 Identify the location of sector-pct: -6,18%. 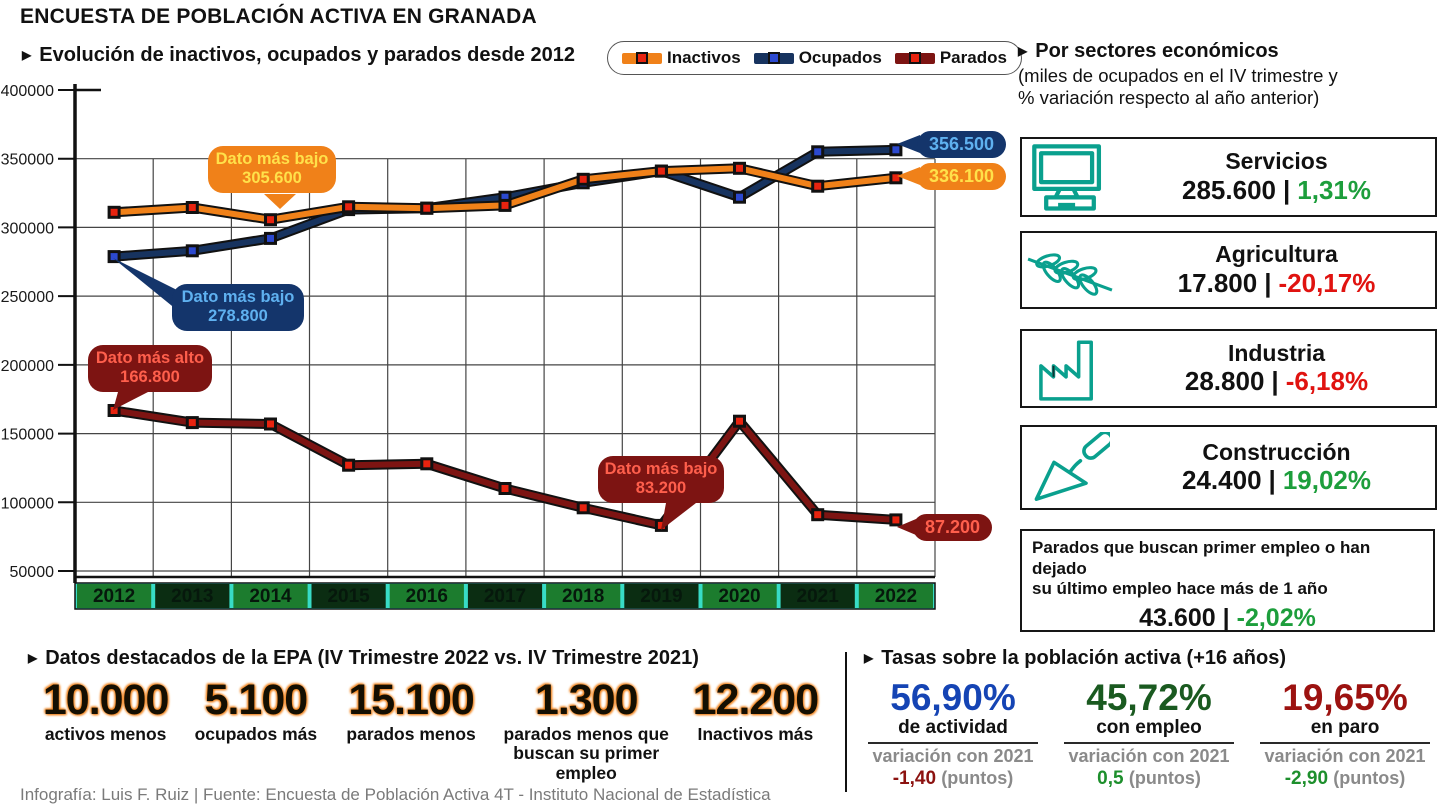
(1327, 381).